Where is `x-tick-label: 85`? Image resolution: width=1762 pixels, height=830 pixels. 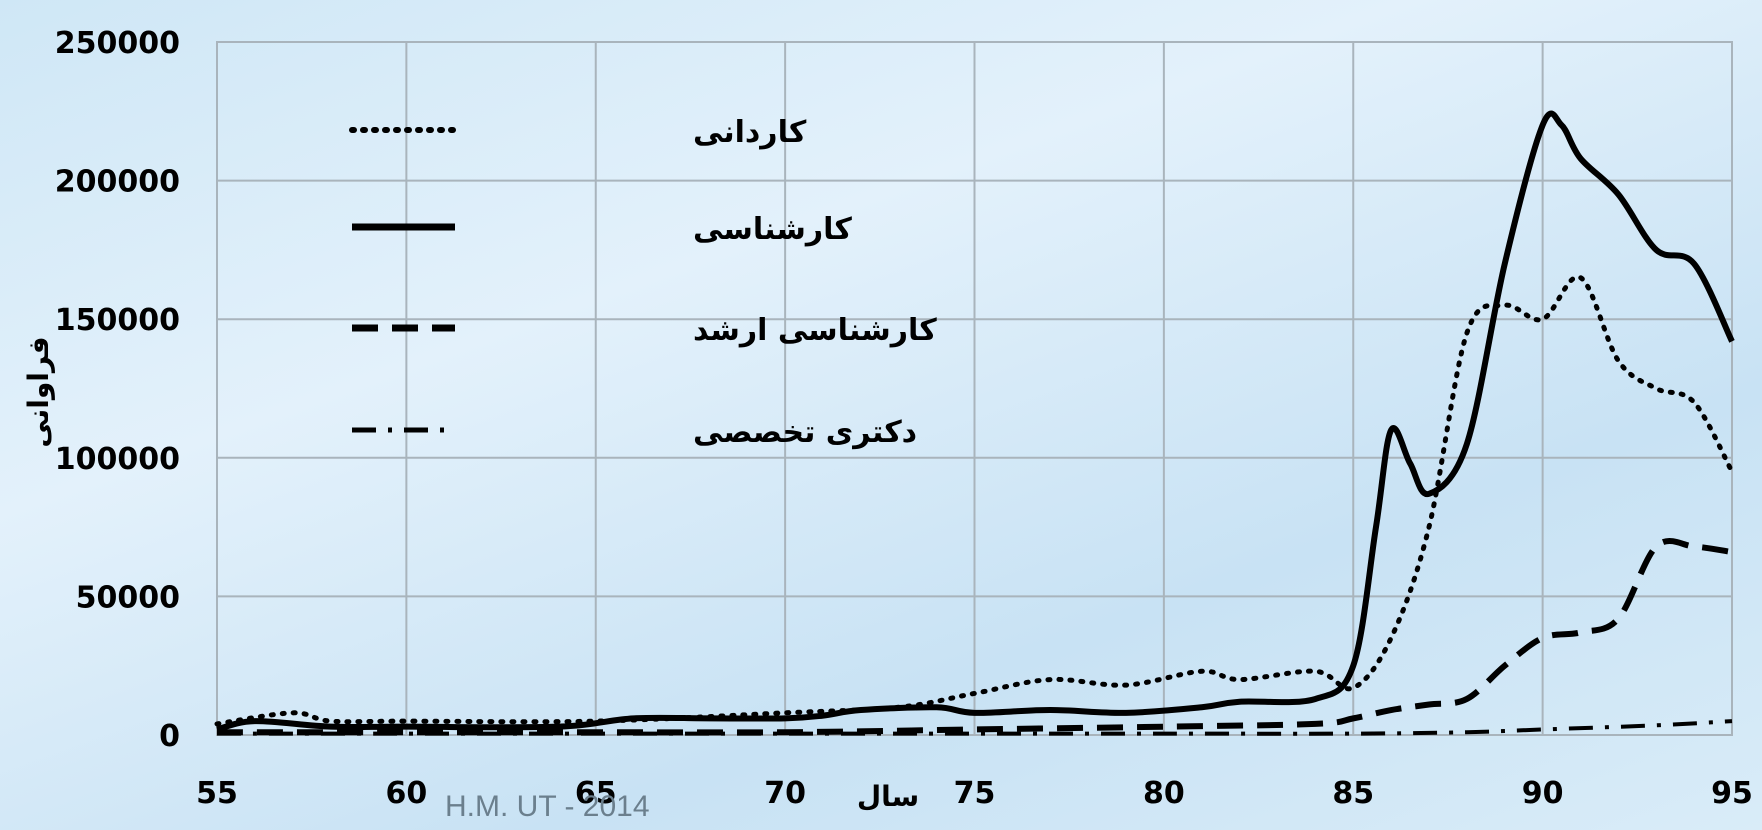 x-tick-label: 85 is located at coordinates (1353, 793).